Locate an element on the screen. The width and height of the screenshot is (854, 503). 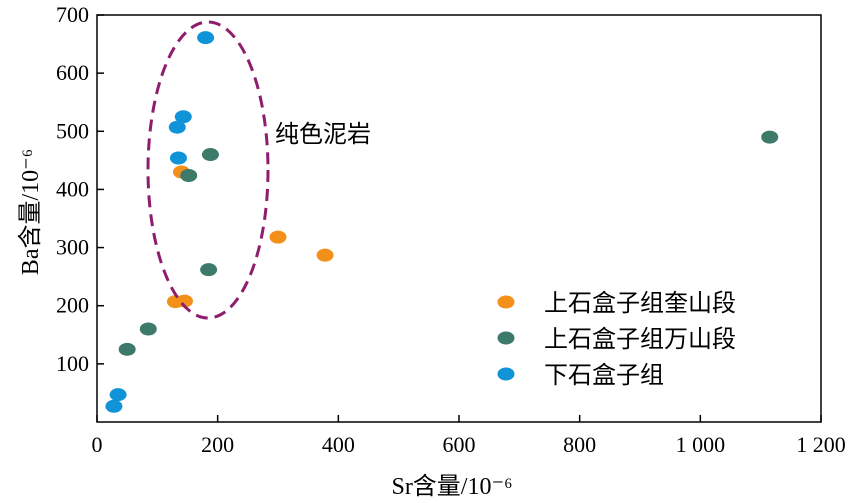
x-tick-label: 600 is located at coordinates (459, 444).